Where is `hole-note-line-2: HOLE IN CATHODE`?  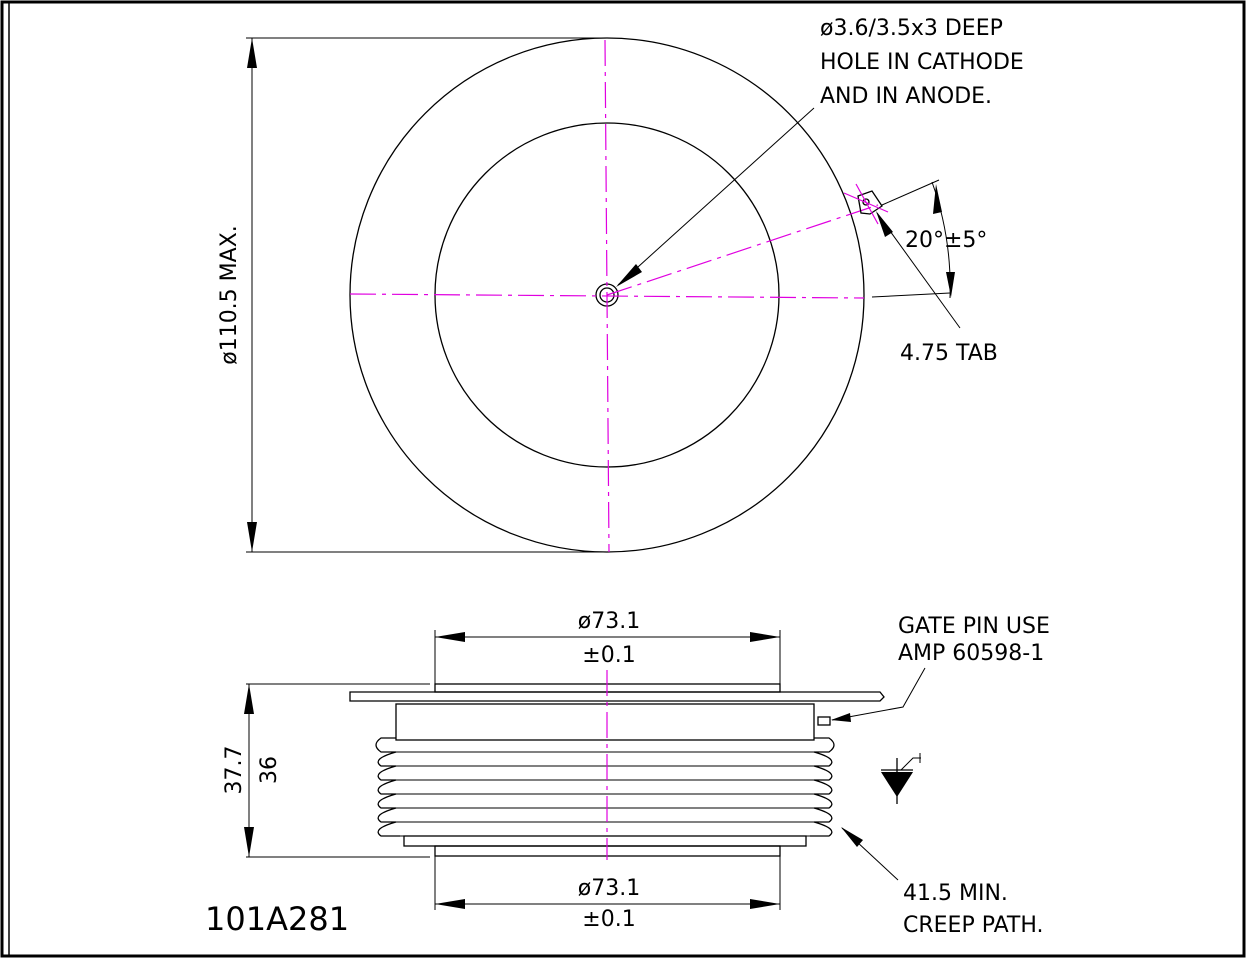
hole-note-line-2: HOLE IN CATHODE is located at coordinates (922, 62).